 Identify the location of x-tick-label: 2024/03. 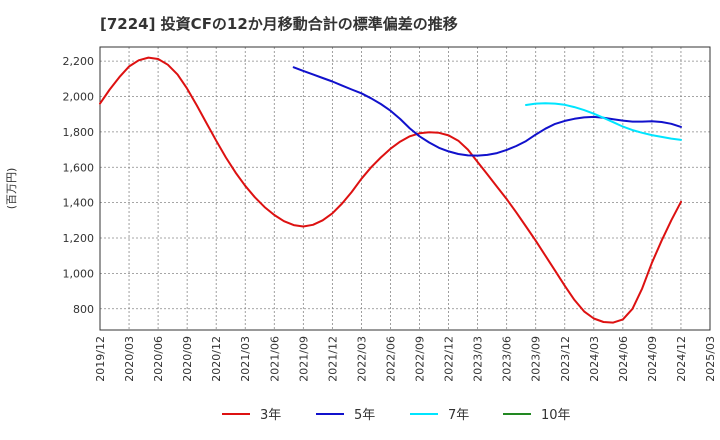
(594, 359).